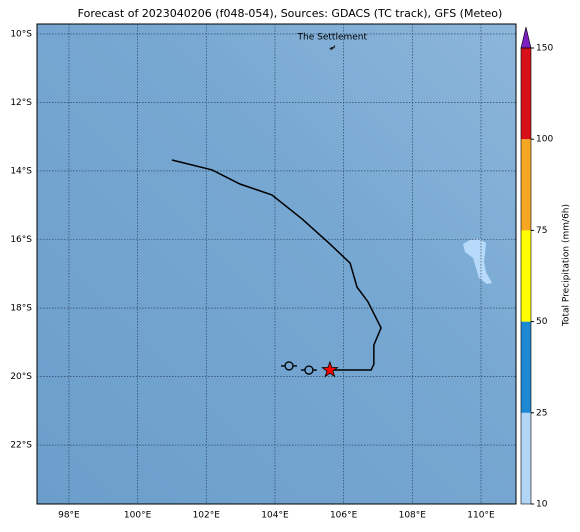 This screenshot has height=532, width=580. I want to click on y-tick-label: 18°S, so click(21, 309).